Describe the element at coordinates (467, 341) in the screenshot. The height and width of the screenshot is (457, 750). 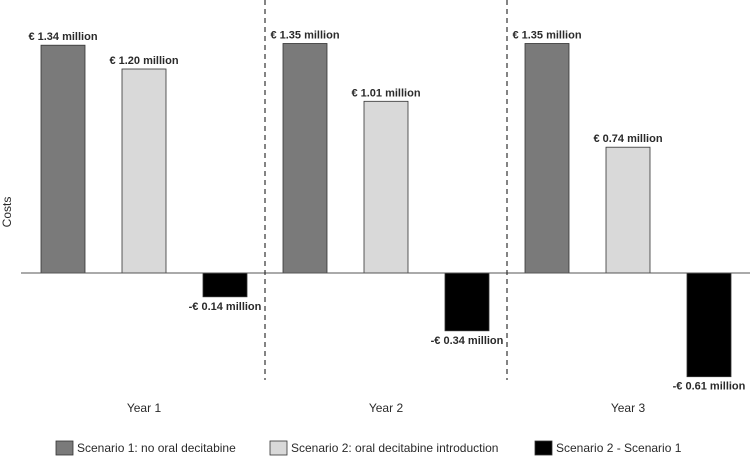
I see `data-label: -€ 0.34 million` at that location.